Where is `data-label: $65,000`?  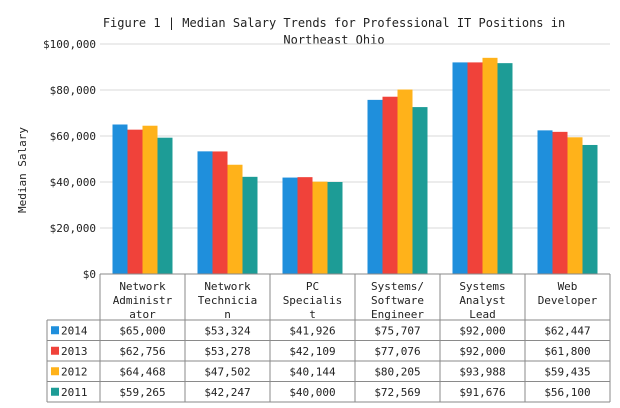
data-label: $65,000 is located at coordinates (142, 330).